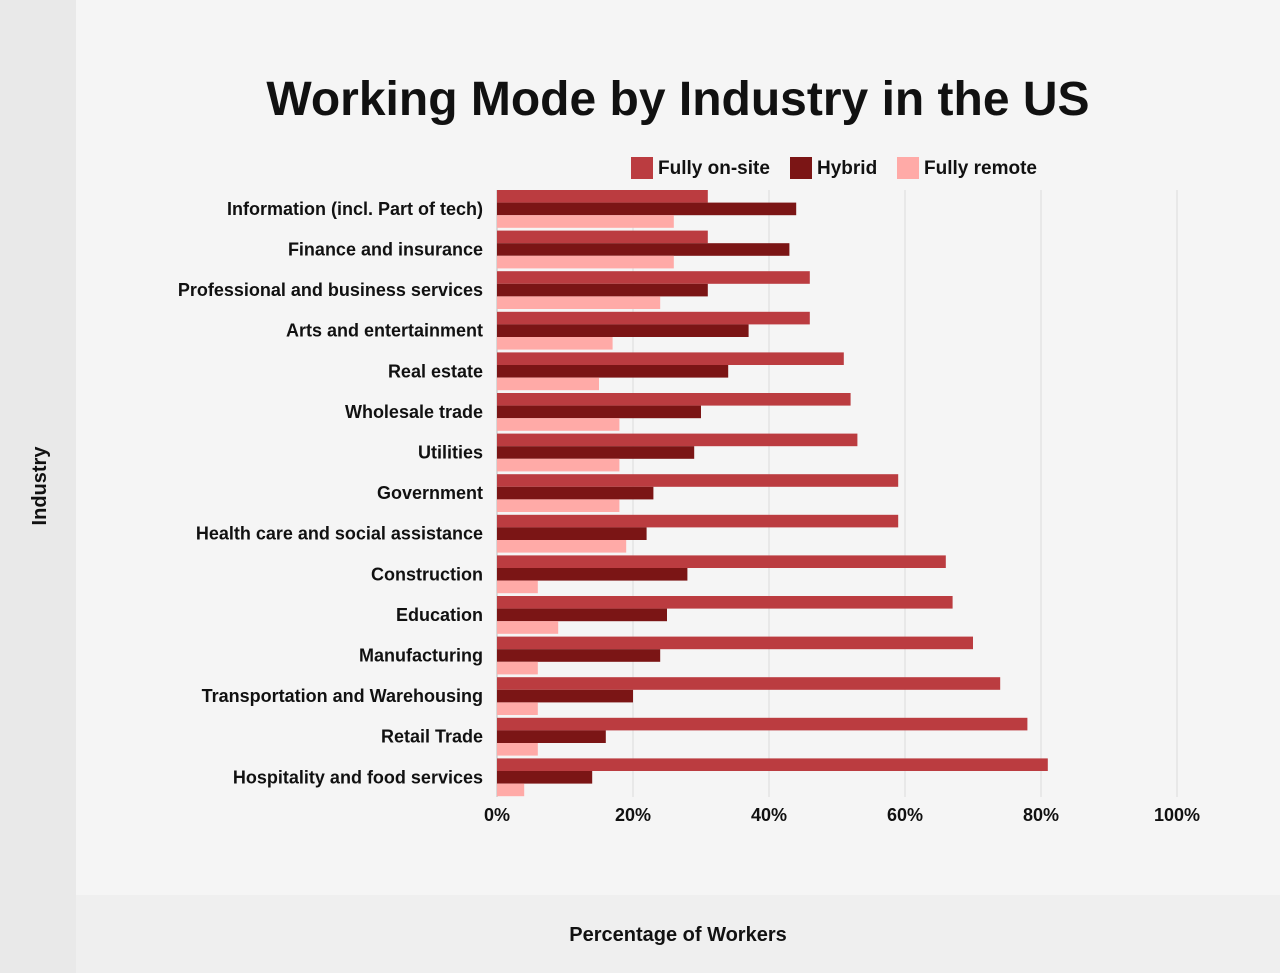  I want to click on x-tick-label: 0%, so click(497, 815).